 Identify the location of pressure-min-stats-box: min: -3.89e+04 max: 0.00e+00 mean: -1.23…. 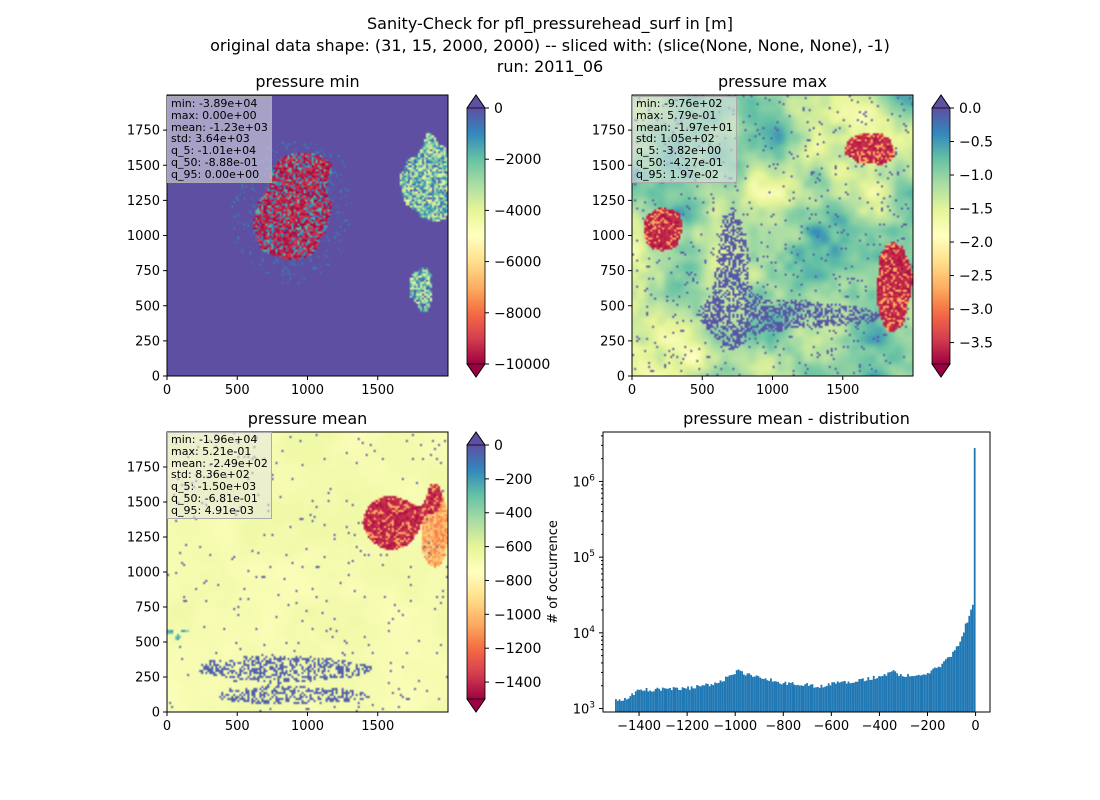
(219, 139).